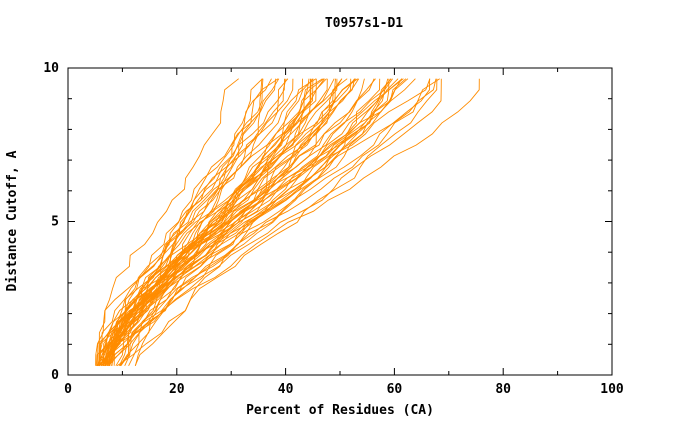 The width and height of the screenshot is (680, 440). Describe the element at coordinates (395, 389) in the screenshot. I see `x-tick-label: 60` at that location.